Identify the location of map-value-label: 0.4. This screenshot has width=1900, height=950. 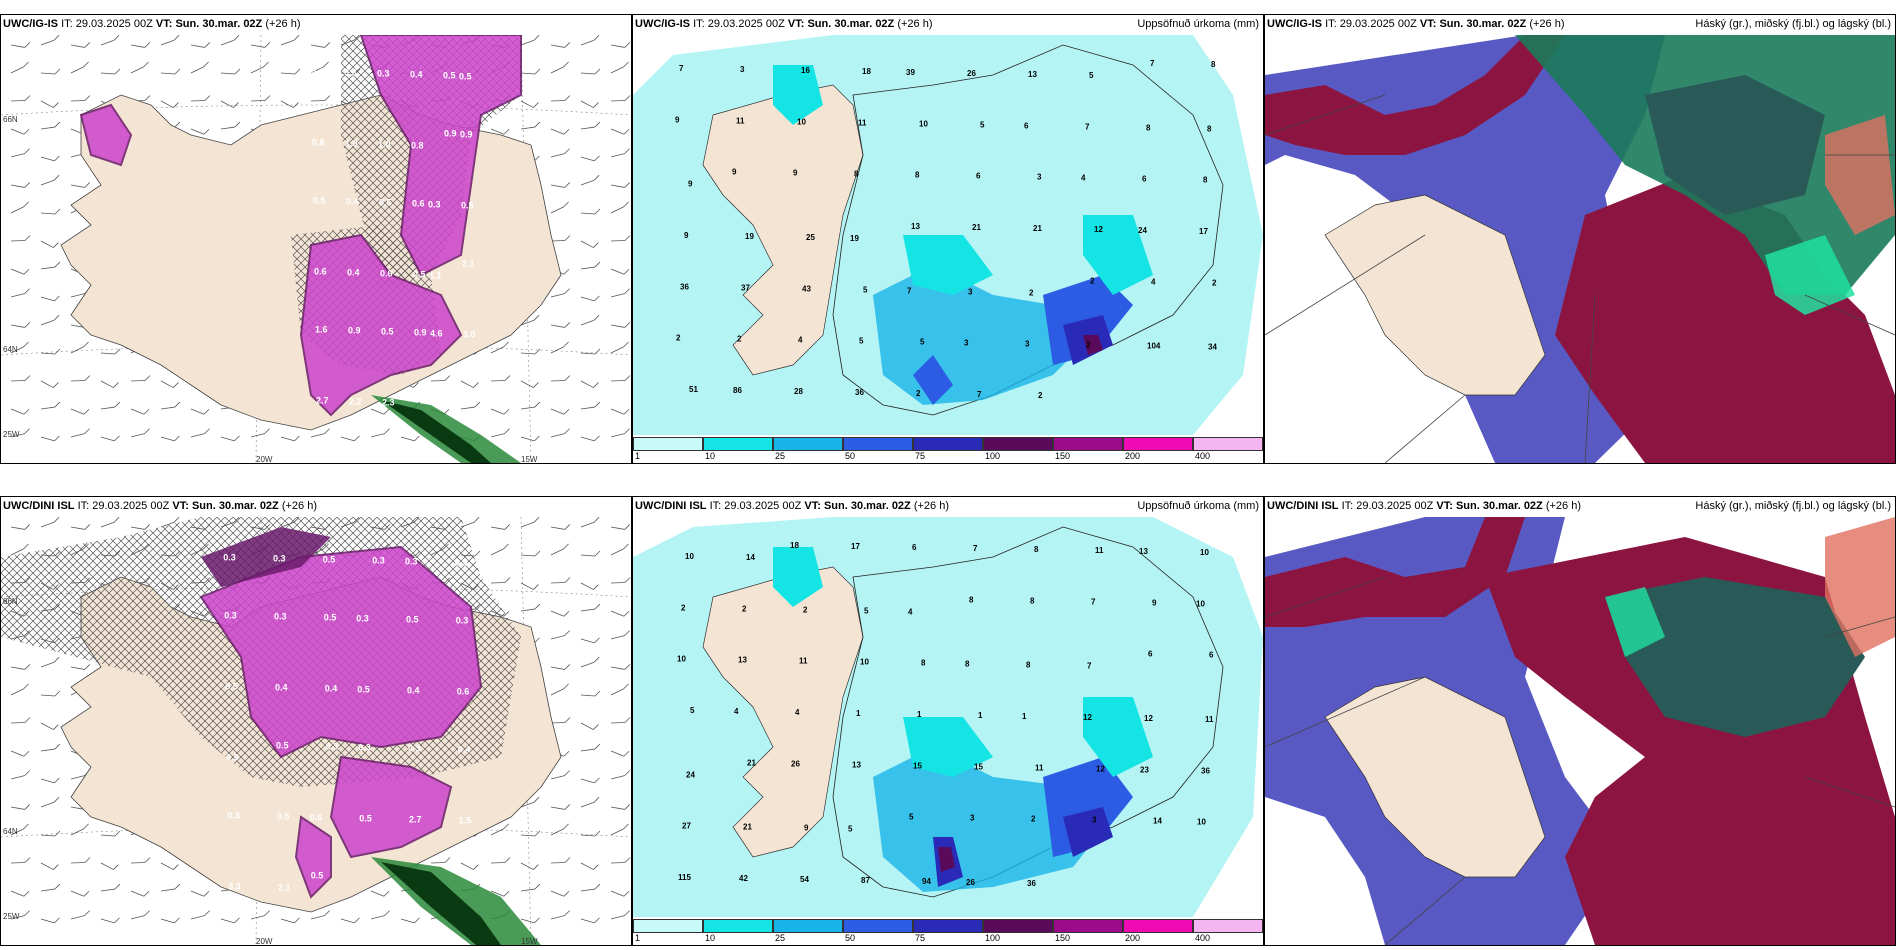
(416, 75).